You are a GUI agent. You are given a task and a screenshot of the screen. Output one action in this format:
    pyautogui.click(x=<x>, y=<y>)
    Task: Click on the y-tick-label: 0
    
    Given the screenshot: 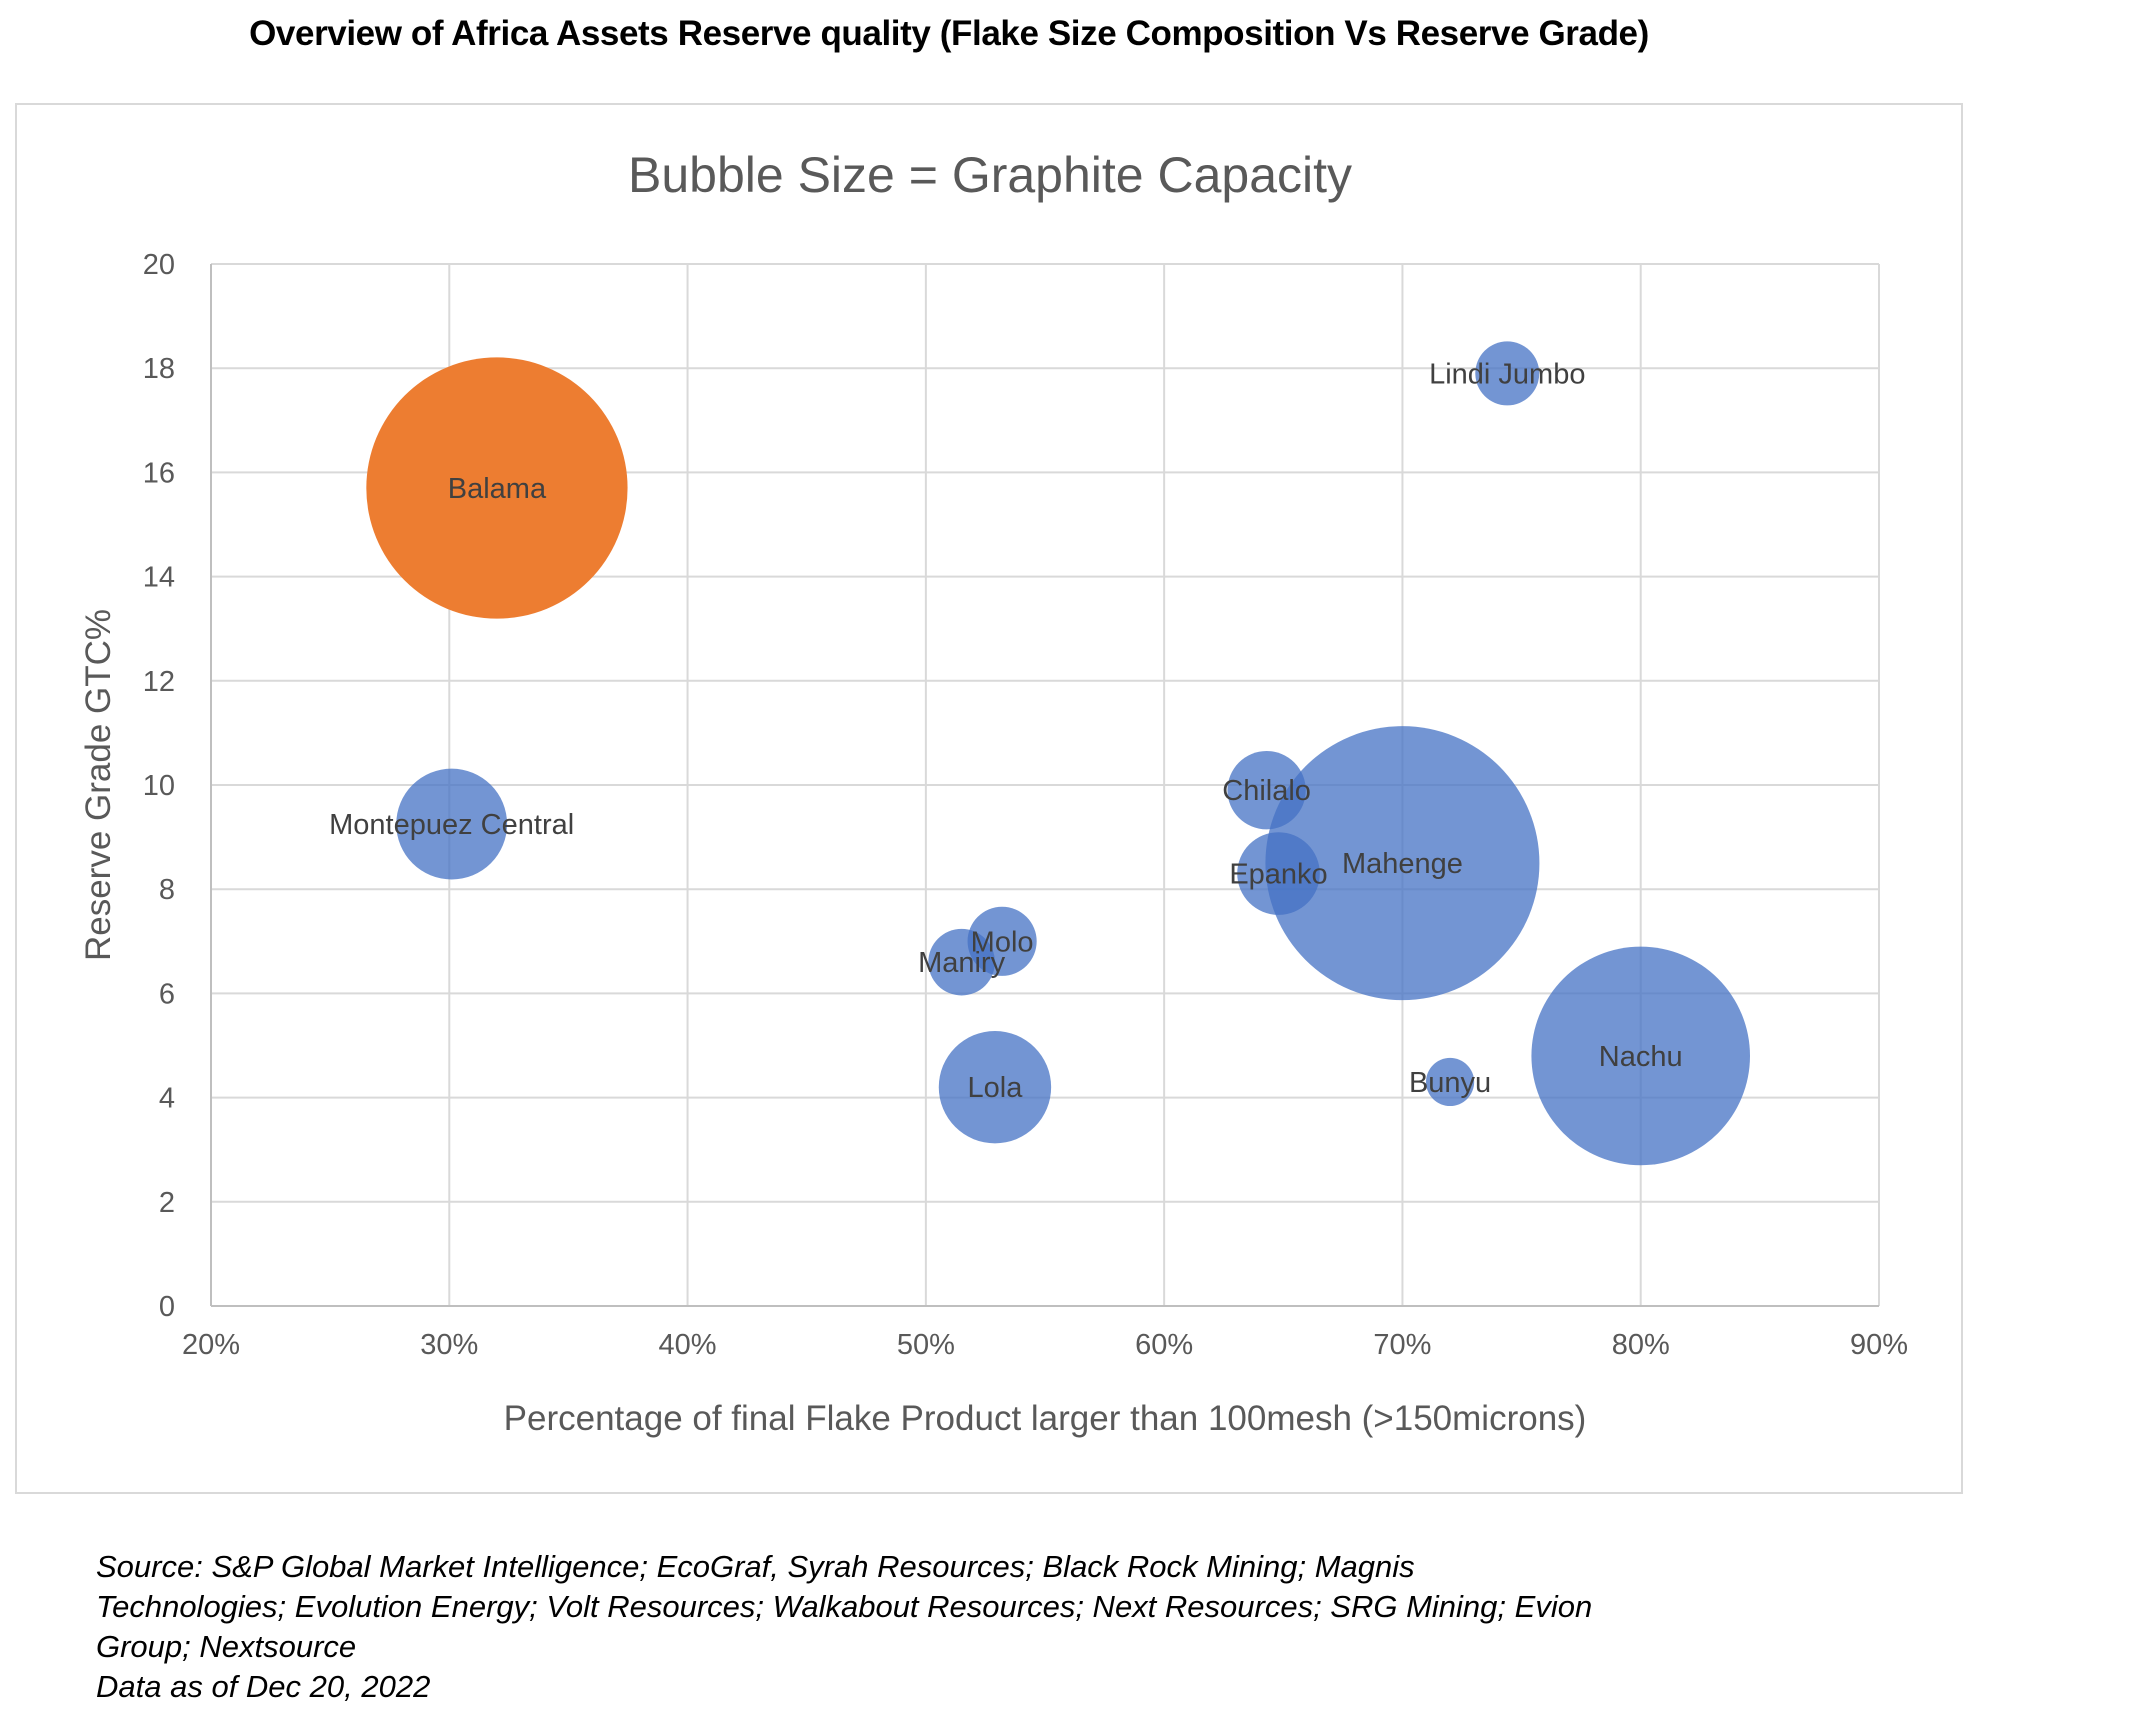 What is the action you would take?
    pyautogui.click(x=167, y=1307)
    